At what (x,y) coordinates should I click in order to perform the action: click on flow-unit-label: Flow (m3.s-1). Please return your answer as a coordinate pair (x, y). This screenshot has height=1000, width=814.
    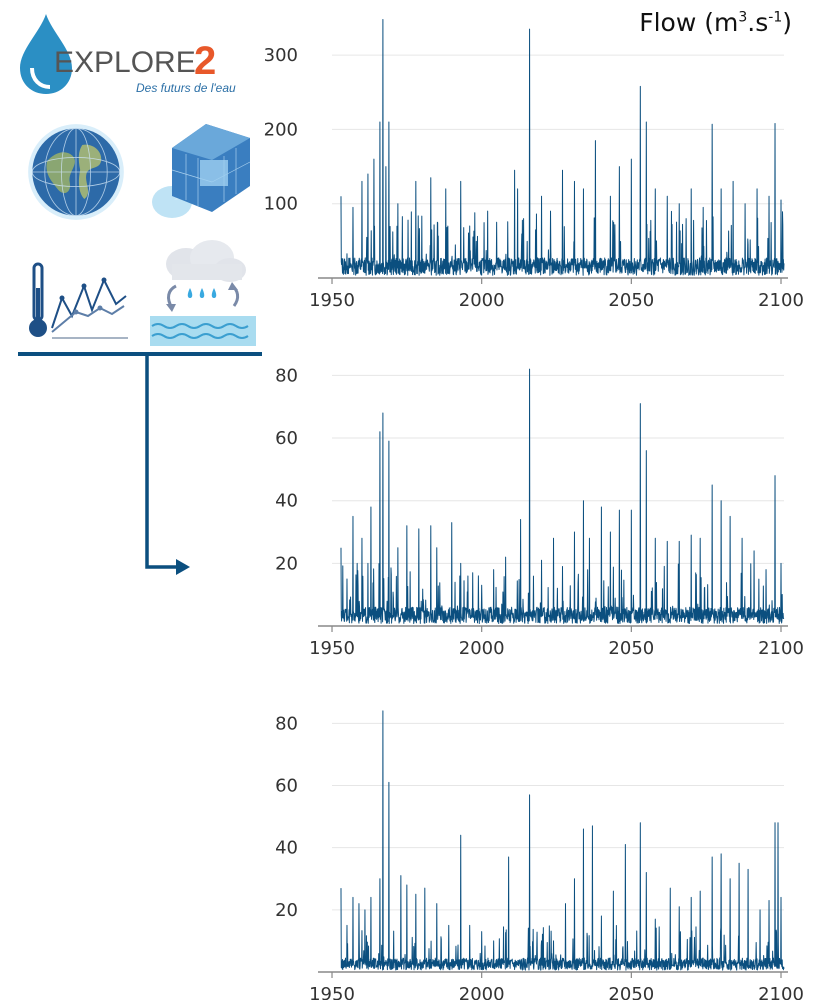
    Looking at the image, I should click on (715, 22).